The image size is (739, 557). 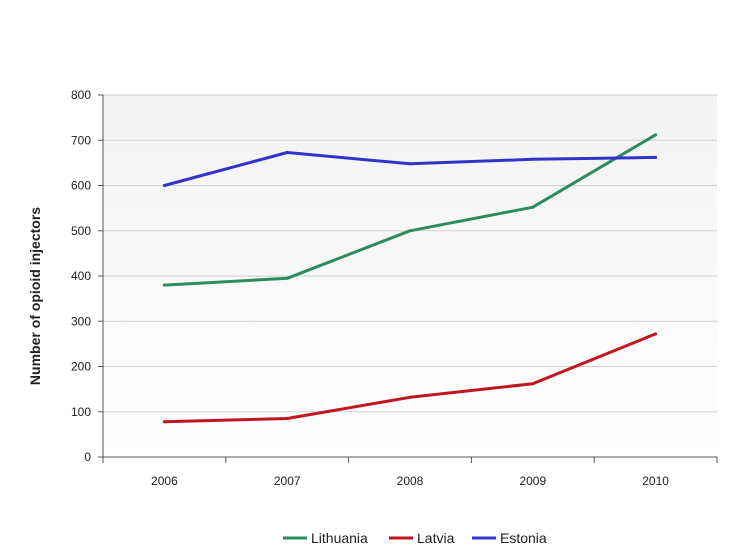 What do you see at coordinates (35, 296) in the screenshot?
I see `y-axis-label: Number of opioid injectors` at bounding box center [35, 296].